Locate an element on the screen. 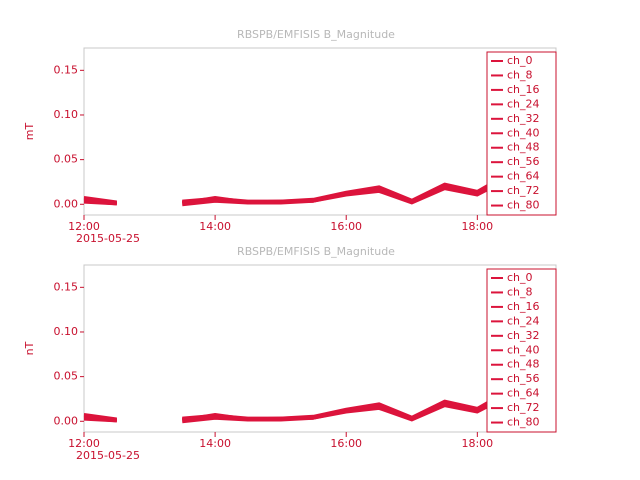  y-axis-label: mT is located at coordinates (29, 132).